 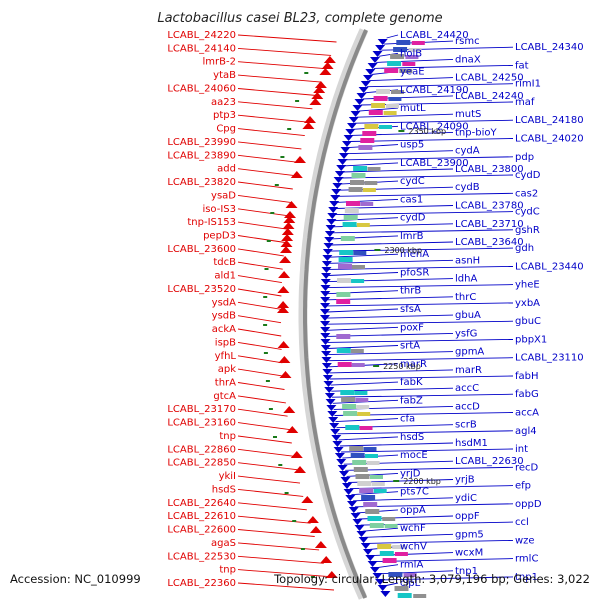 I want to click on backbone-line, so click(x=335, y=314).